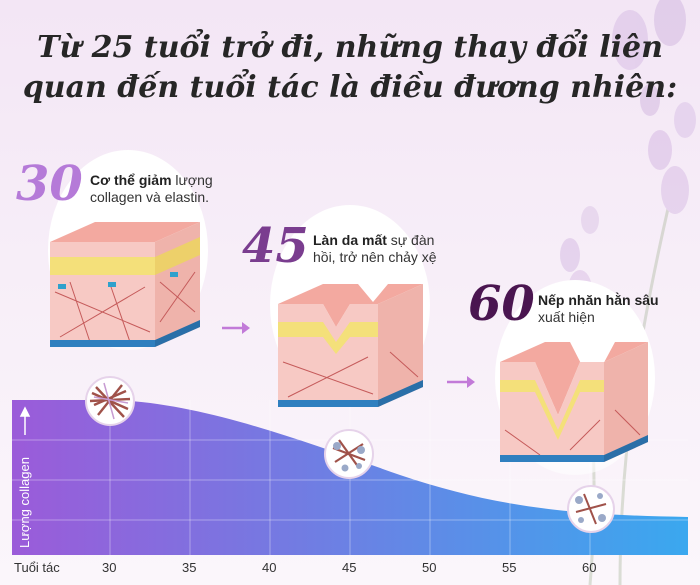 The height and width of the screenshot is (585, 700). Describe the element at coordinates (349, 567) in the screenshot. I see `x-tick-45: 45` at that location.